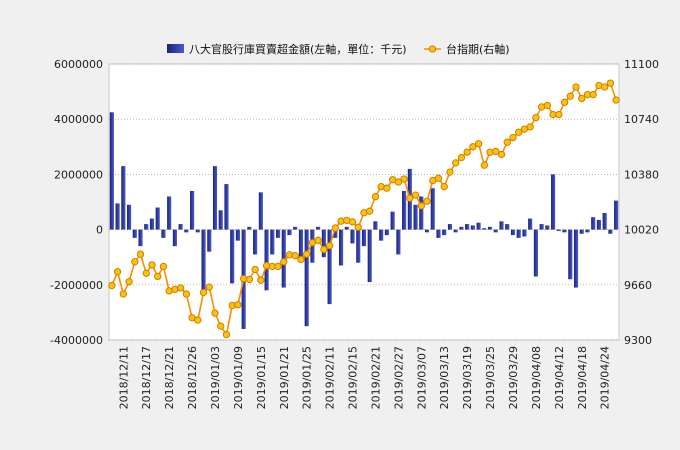 The height and width of the screenshot is (450, 680). I want to click on x-axis-tick-label: 2019/03/25, so click(490, 377).